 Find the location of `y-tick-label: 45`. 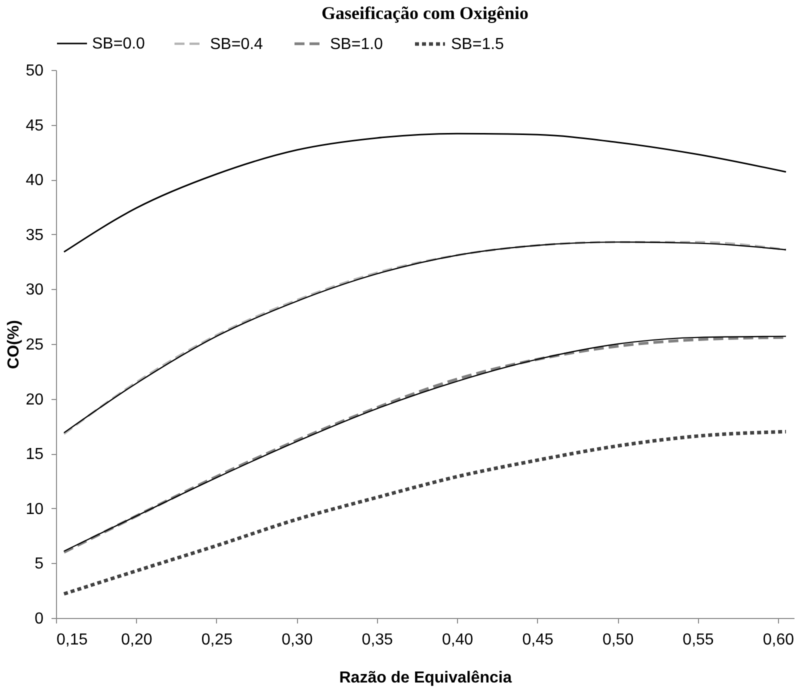

y-tick-label: 45 is located at coordinates (35, 125).